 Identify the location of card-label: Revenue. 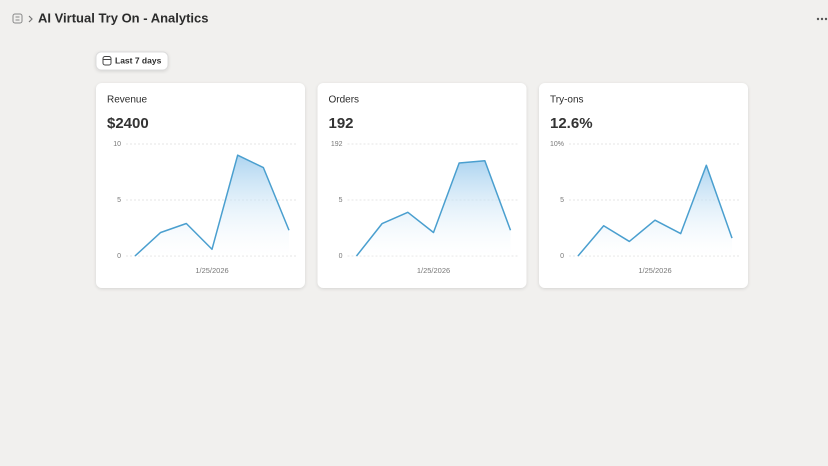
(127, 100).